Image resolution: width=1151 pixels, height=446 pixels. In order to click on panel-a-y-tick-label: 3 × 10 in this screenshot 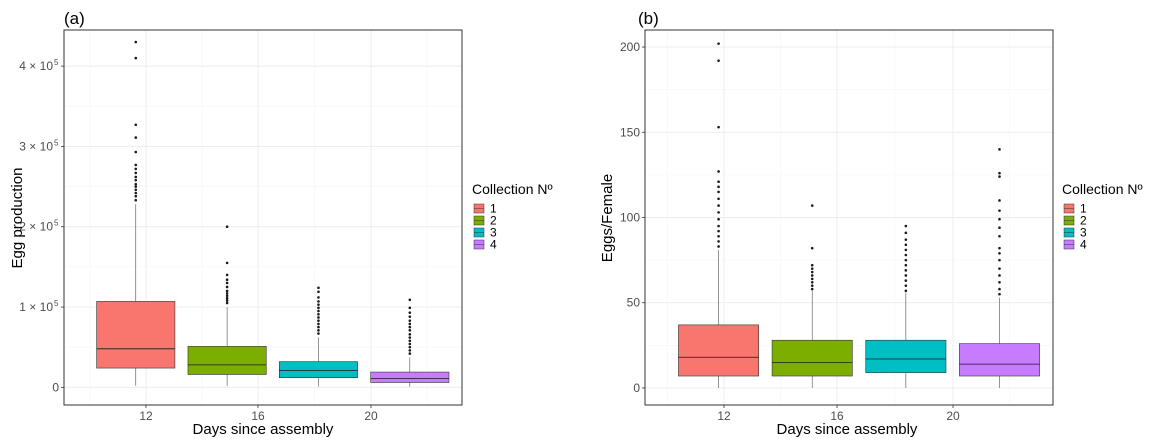, I will do `click(36, 146)`.